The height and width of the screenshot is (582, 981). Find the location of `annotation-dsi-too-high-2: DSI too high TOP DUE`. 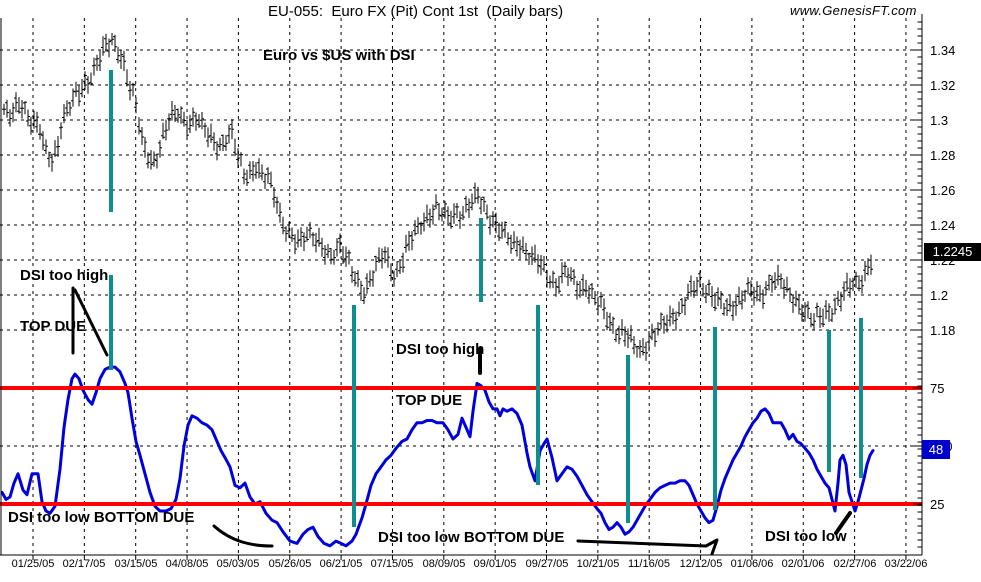

annotation-dsi-too-high-2: DSI too high TOP DUE is located at coordinates (440, 375).